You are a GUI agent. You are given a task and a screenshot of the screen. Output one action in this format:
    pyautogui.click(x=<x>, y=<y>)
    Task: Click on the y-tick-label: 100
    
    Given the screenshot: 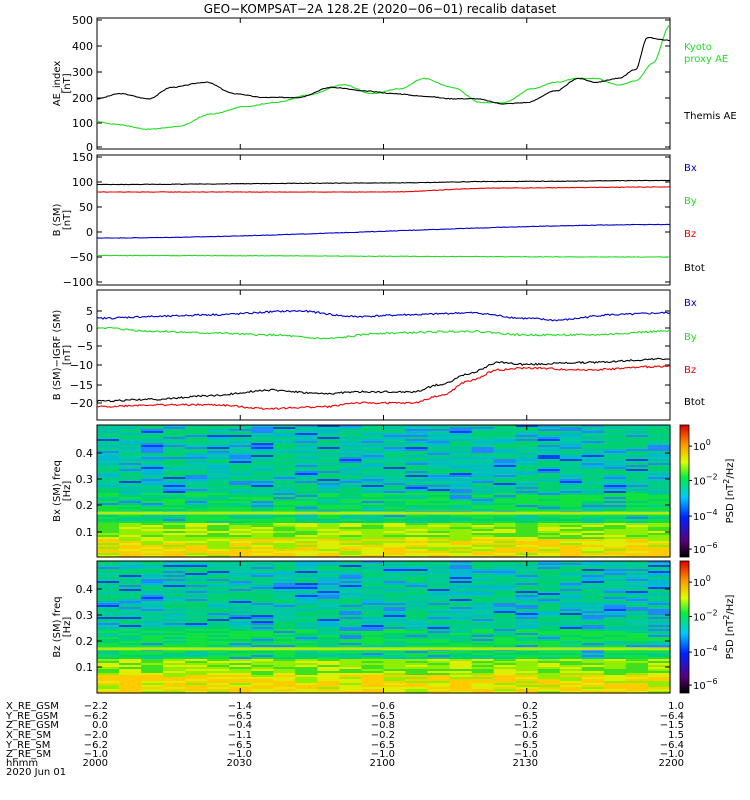 What is the action you would take?
    pyautogui.click(x=82, y=123)
    